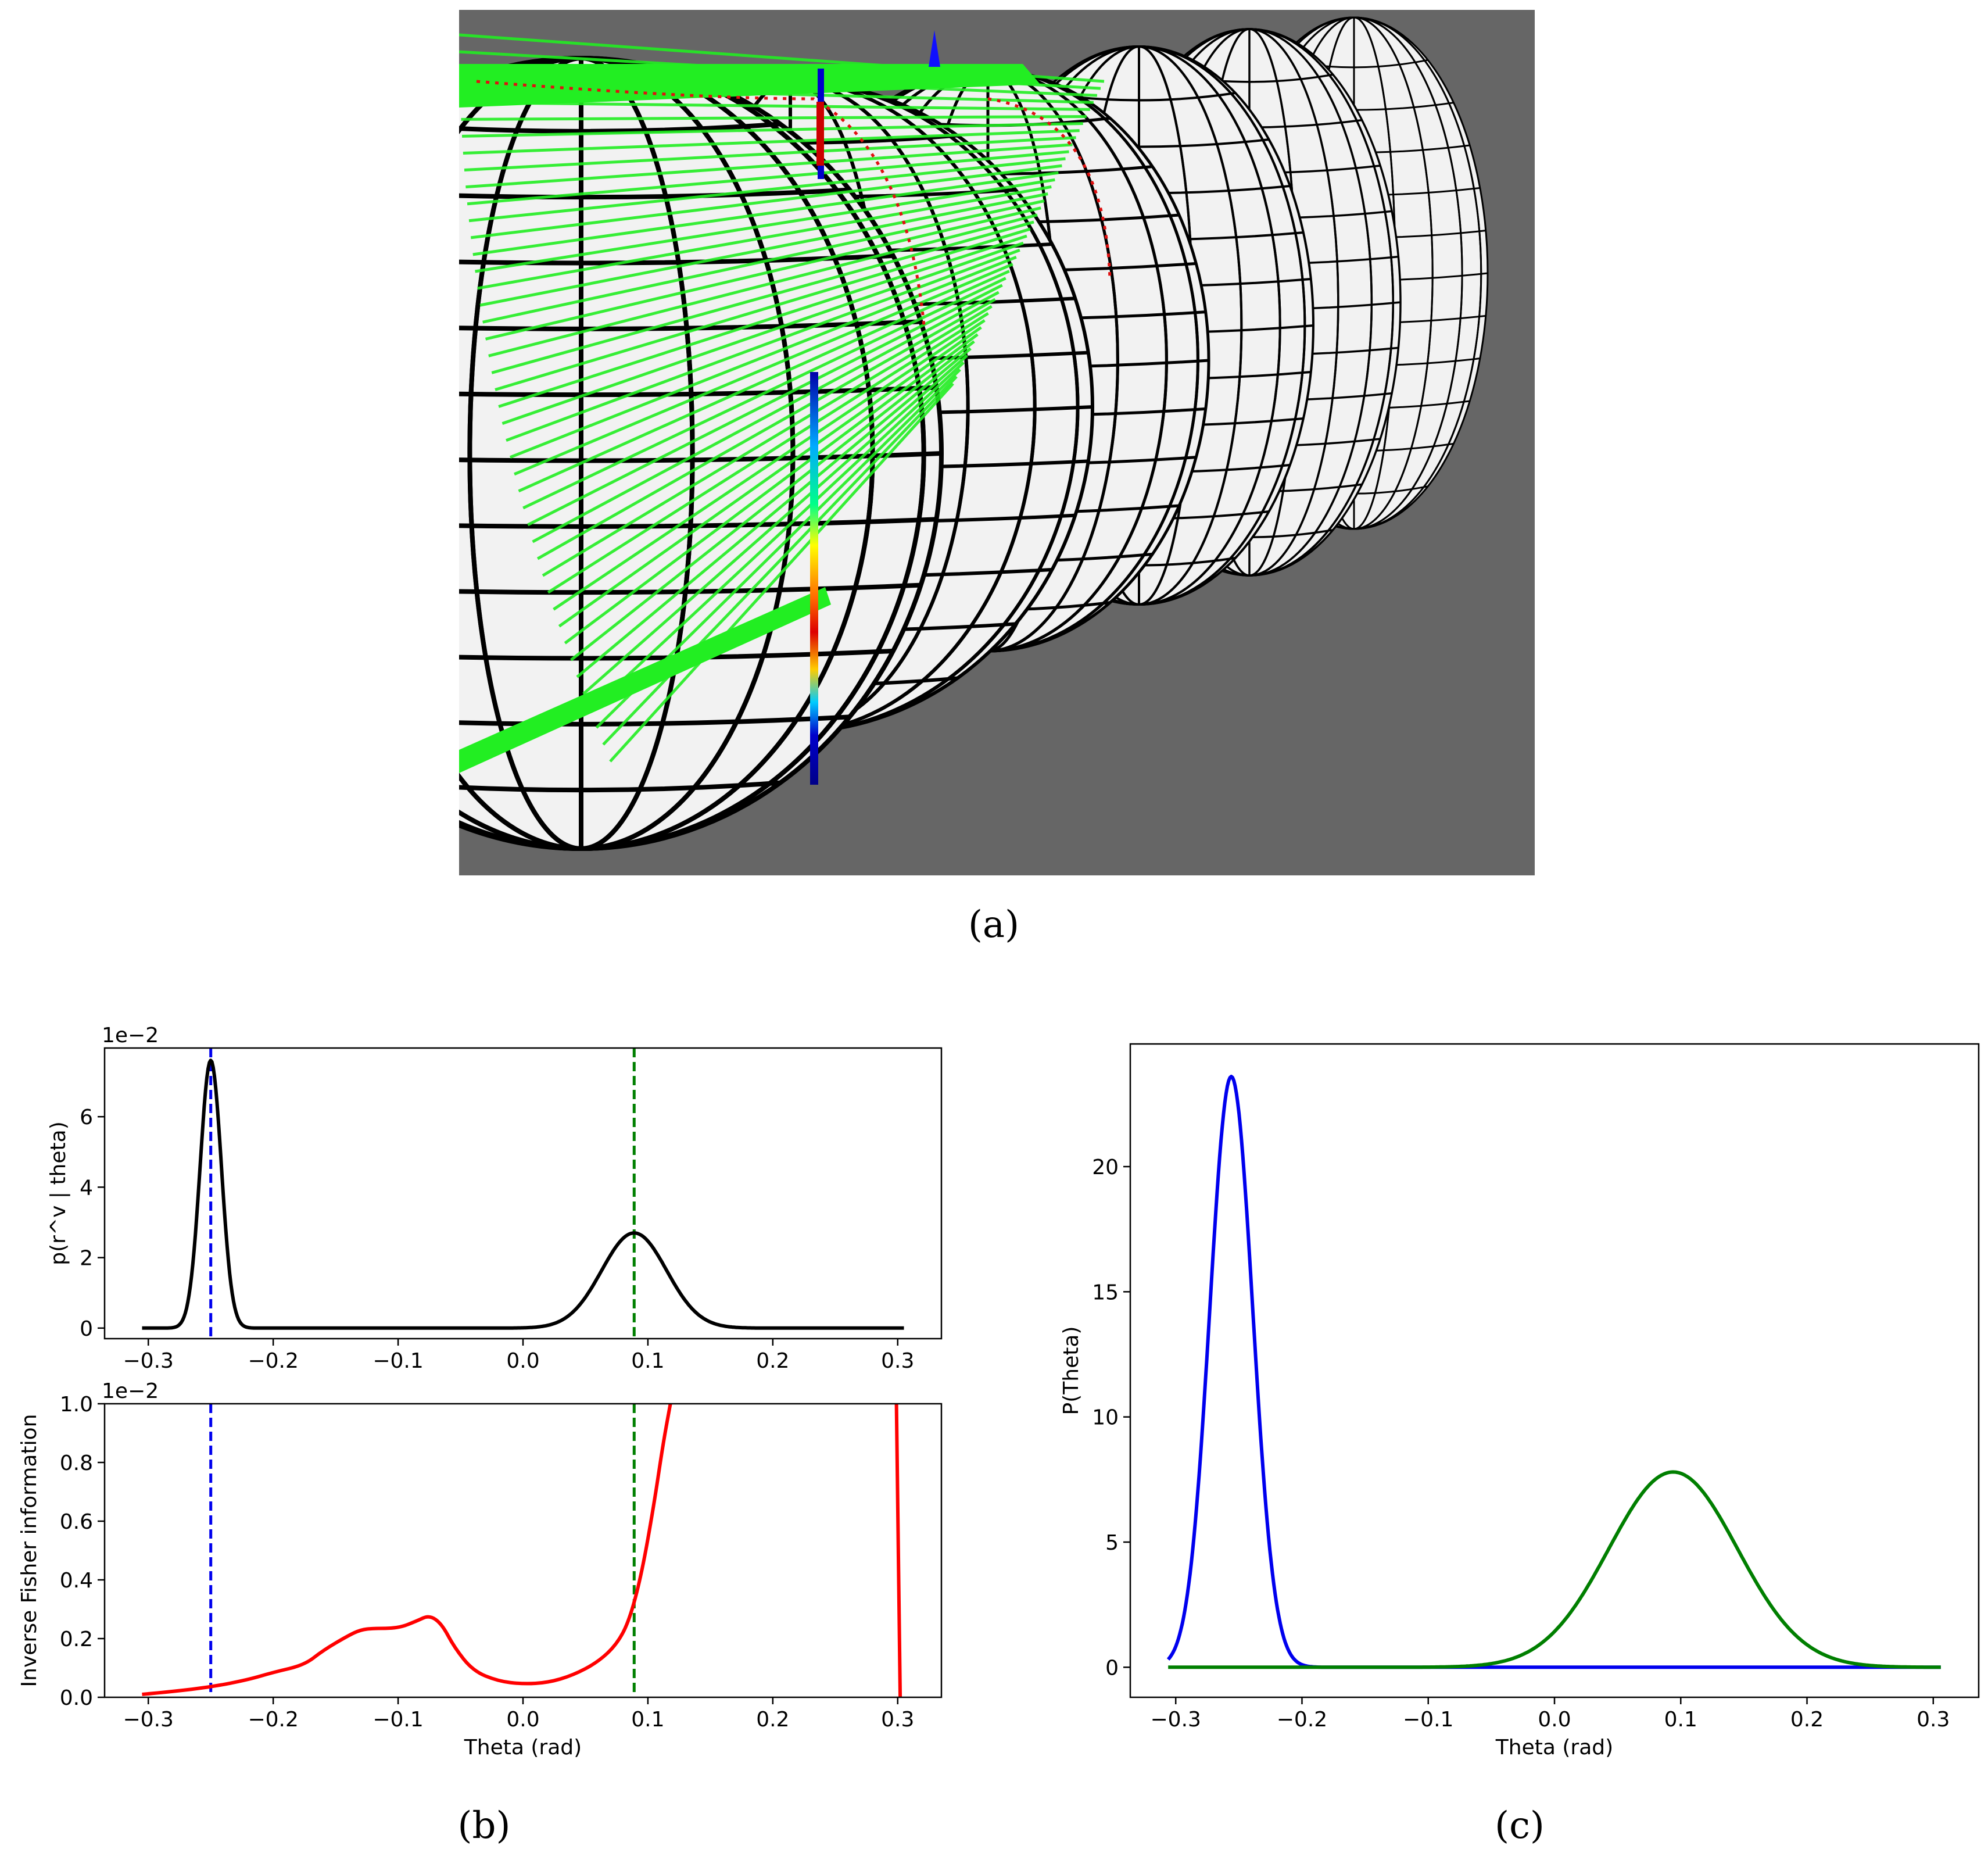 The height and width of the screenshot is (1849, 1988). I want to click on caption-c: (c), so click(1520, 1825).